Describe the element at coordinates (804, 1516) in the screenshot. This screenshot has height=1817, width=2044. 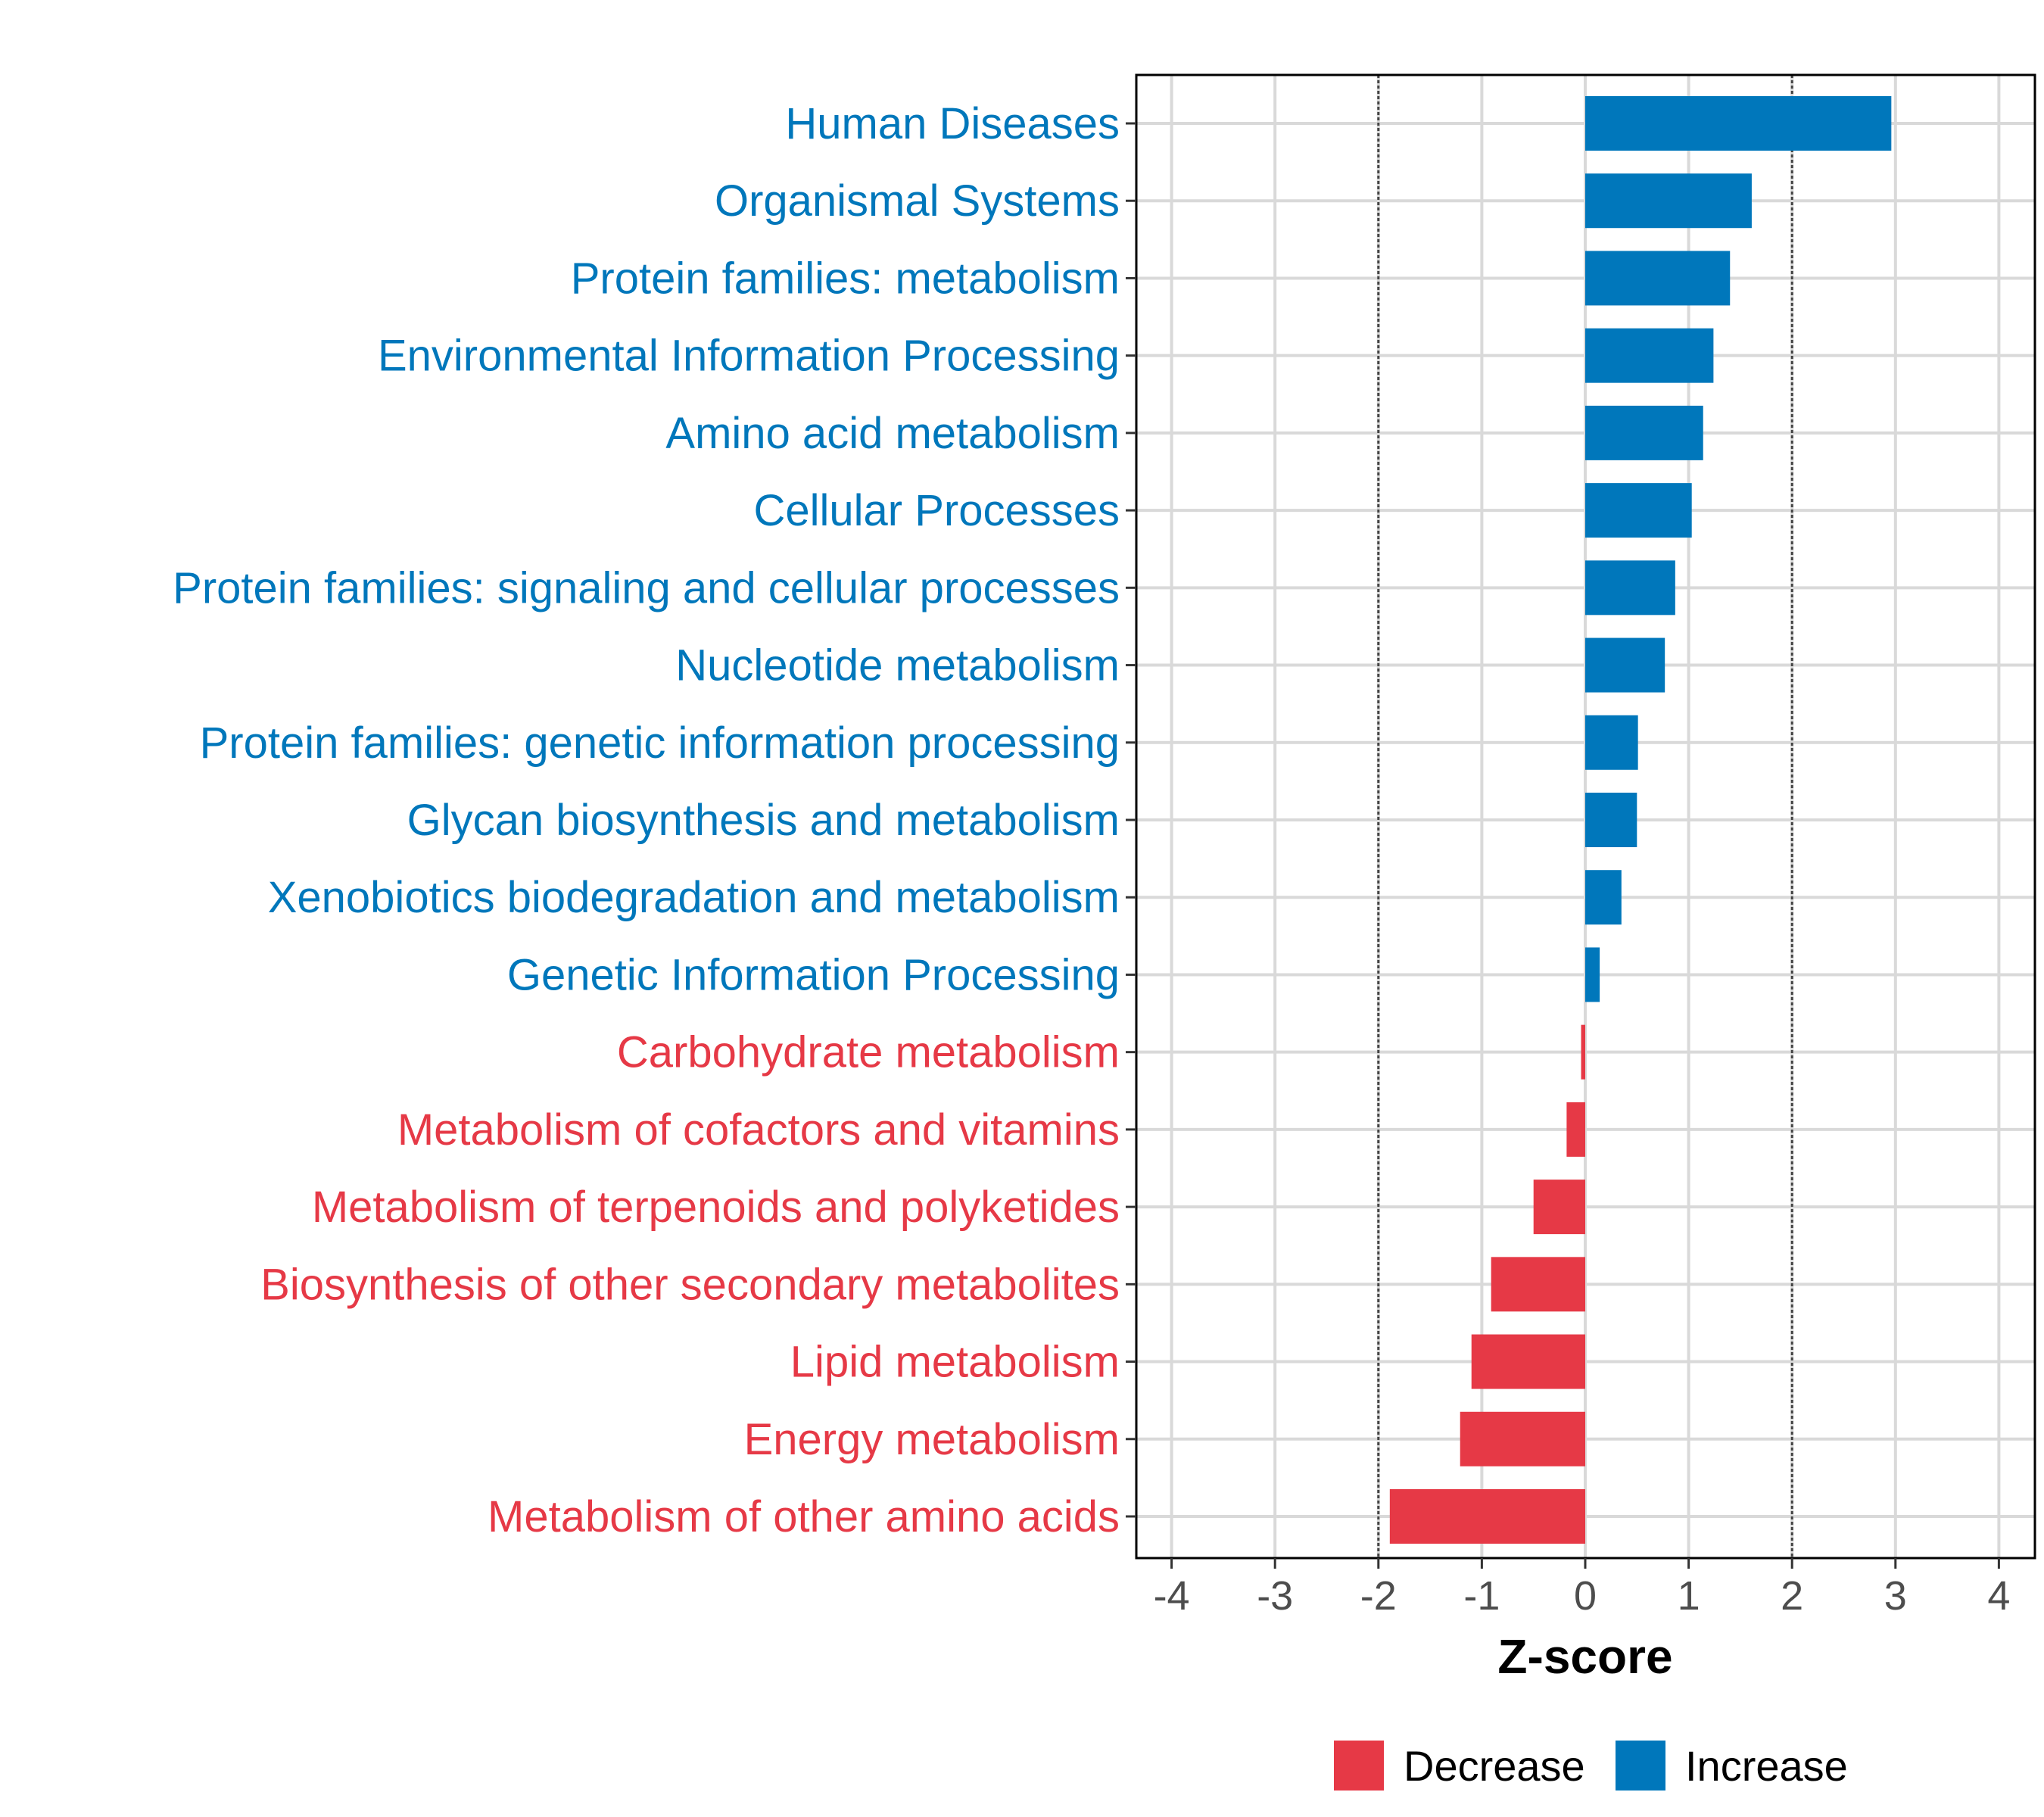
I see `y-tick-label: Metabolism of other amino acids` at that location.